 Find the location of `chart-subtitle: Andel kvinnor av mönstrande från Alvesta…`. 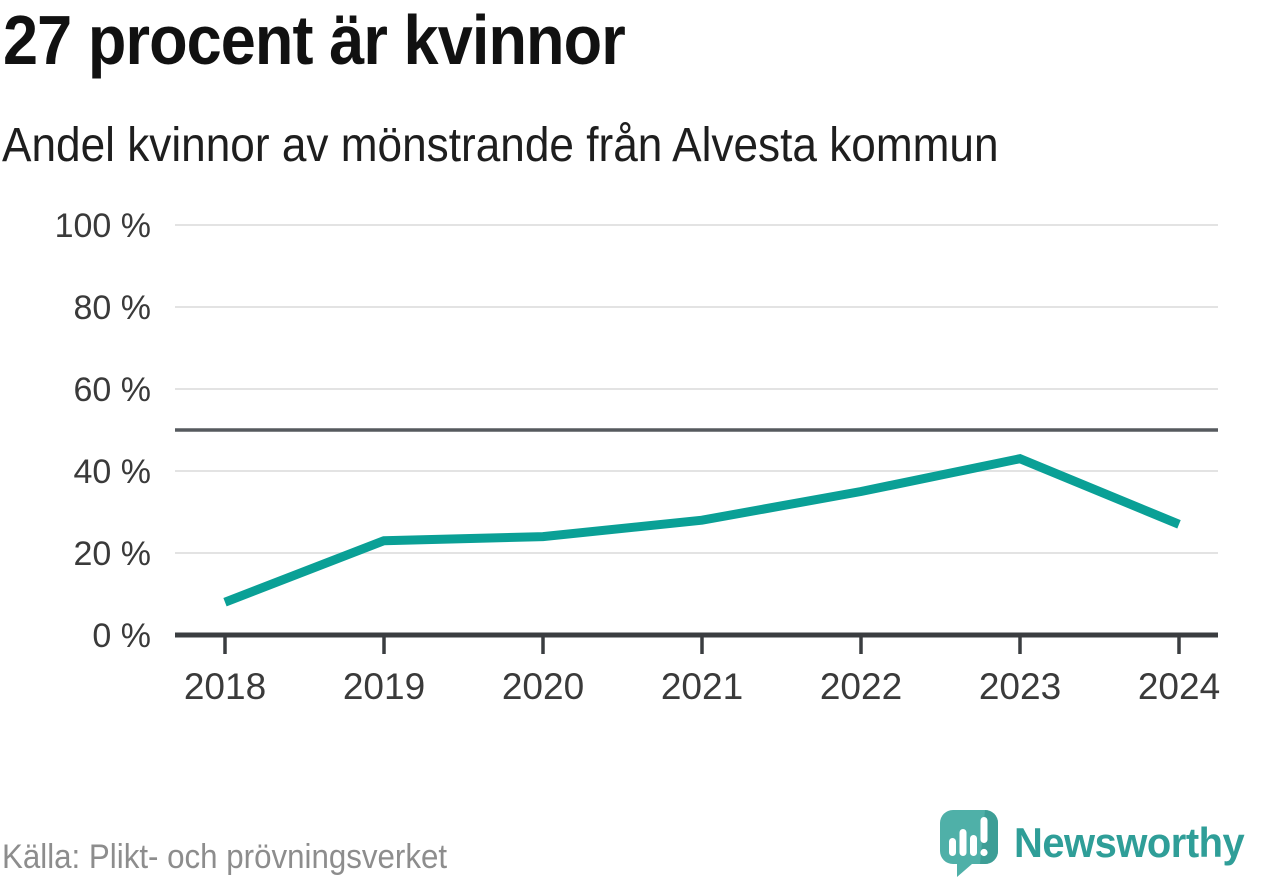

chart-subtitle: Andel kvinnor av mönstrande från Alvesta… is located at coordinates (500, 145).